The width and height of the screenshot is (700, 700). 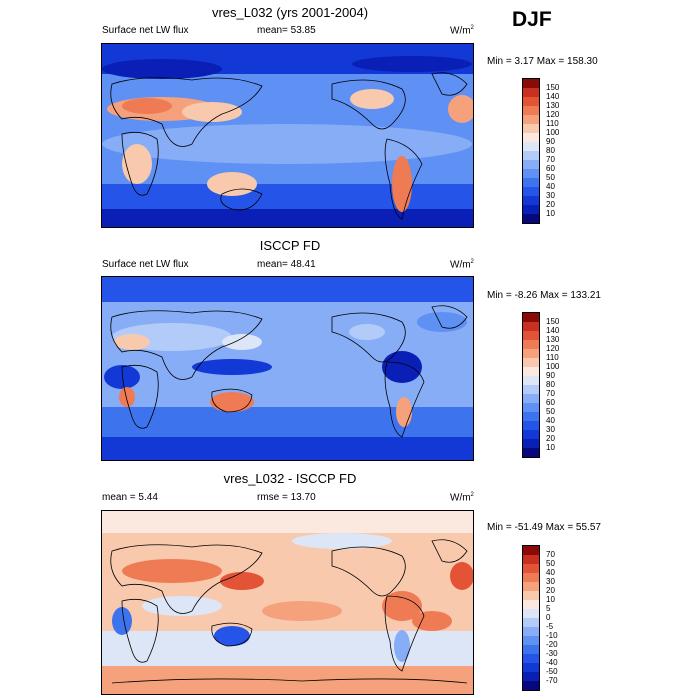 I want to click on panel-3-map, so click(x=287, y=602).